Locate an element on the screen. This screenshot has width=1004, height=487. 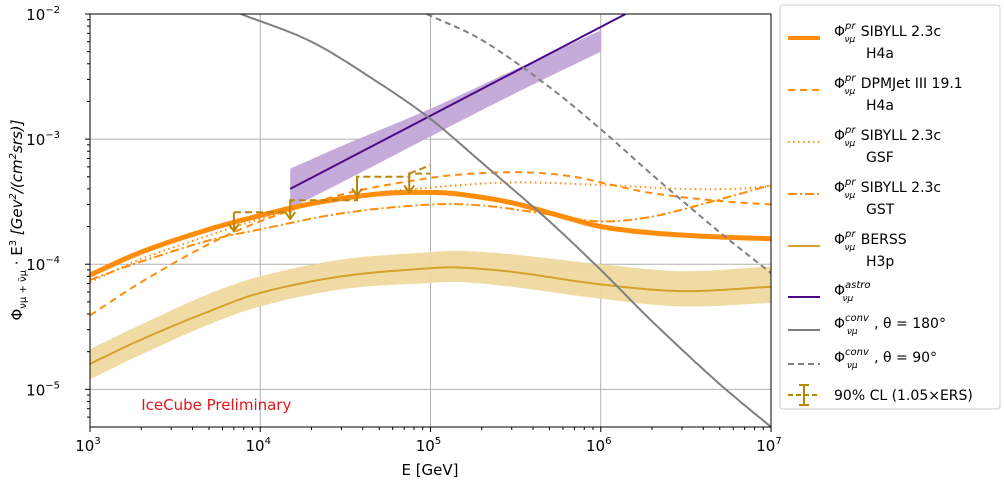
x-tick-label: 10⁴ is located at coordinates (258, 445).